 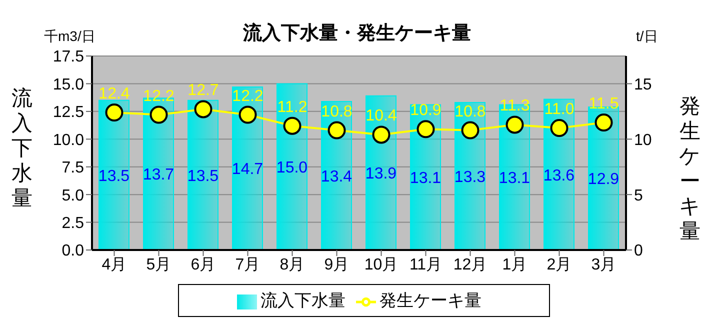 I want to click on data-label: 10.4, so click(x=381, y=116).